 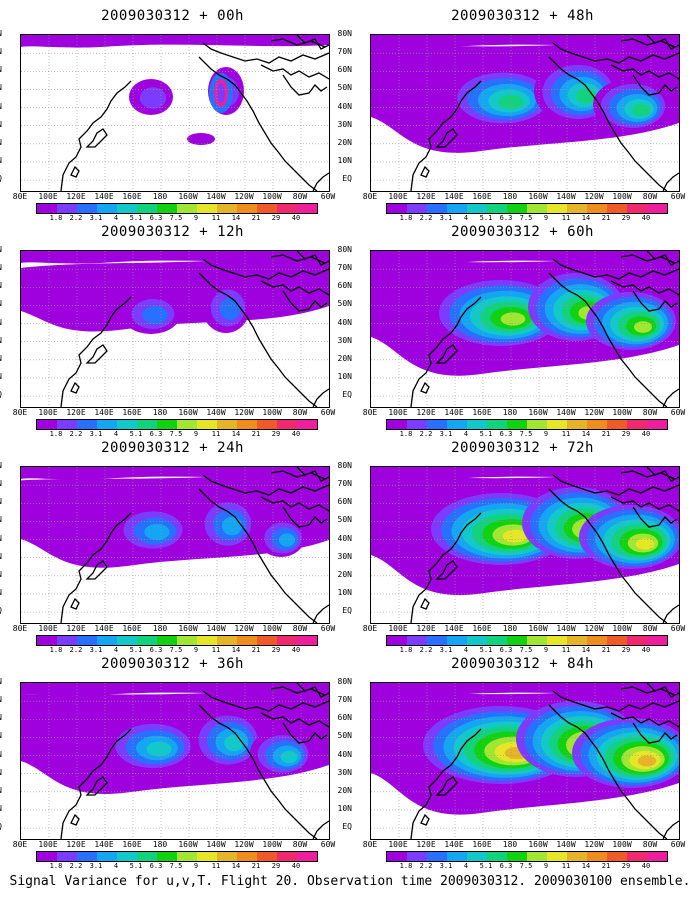 I want to click on panel-title: 2009030312 + 60h, so click(x=522, y=232).